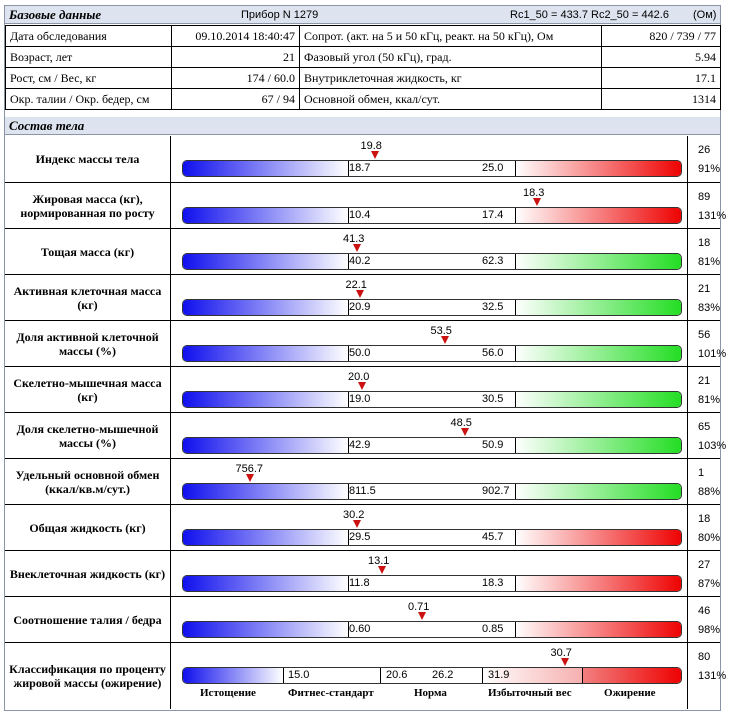 This screenshot has width=730, height=718. I want to click on high-threshold: 56.0, so click(493, 353).